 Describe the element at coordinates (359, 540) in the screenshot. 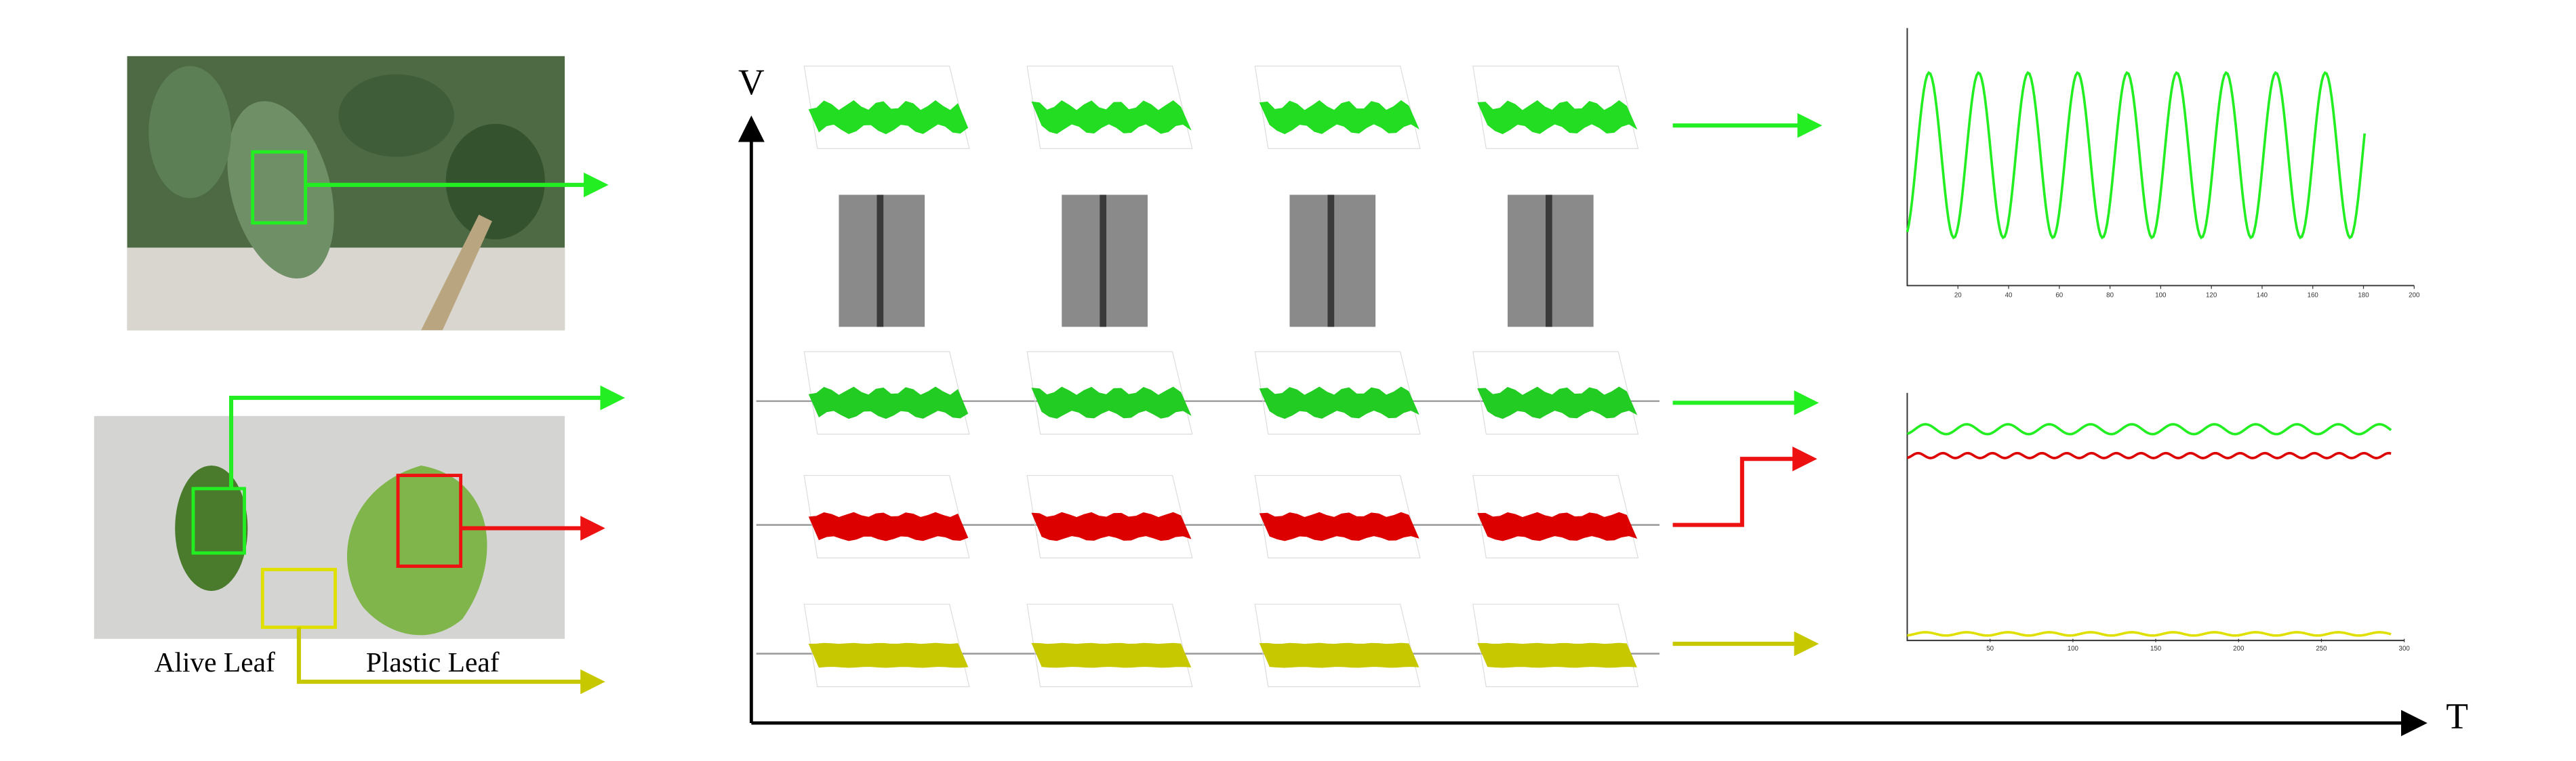

I see `leaf-photo` at that location.